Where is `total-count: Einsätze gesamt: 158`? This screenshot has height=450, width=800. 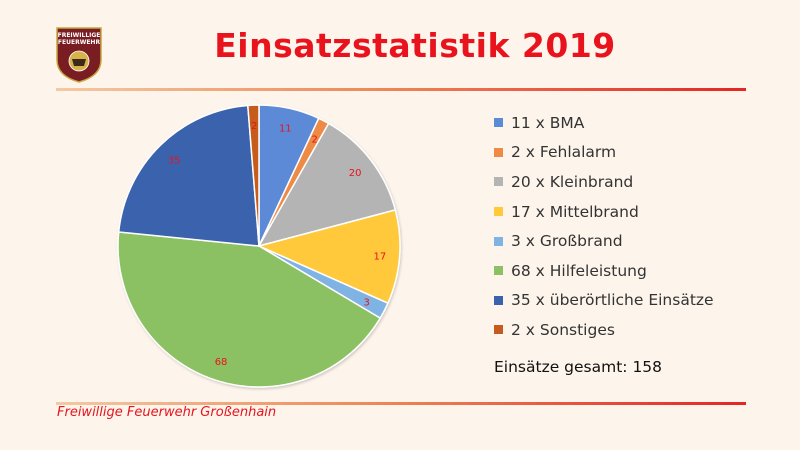 total-count: Einsätze gesamt: 158 is located at coordinates (578, 367).